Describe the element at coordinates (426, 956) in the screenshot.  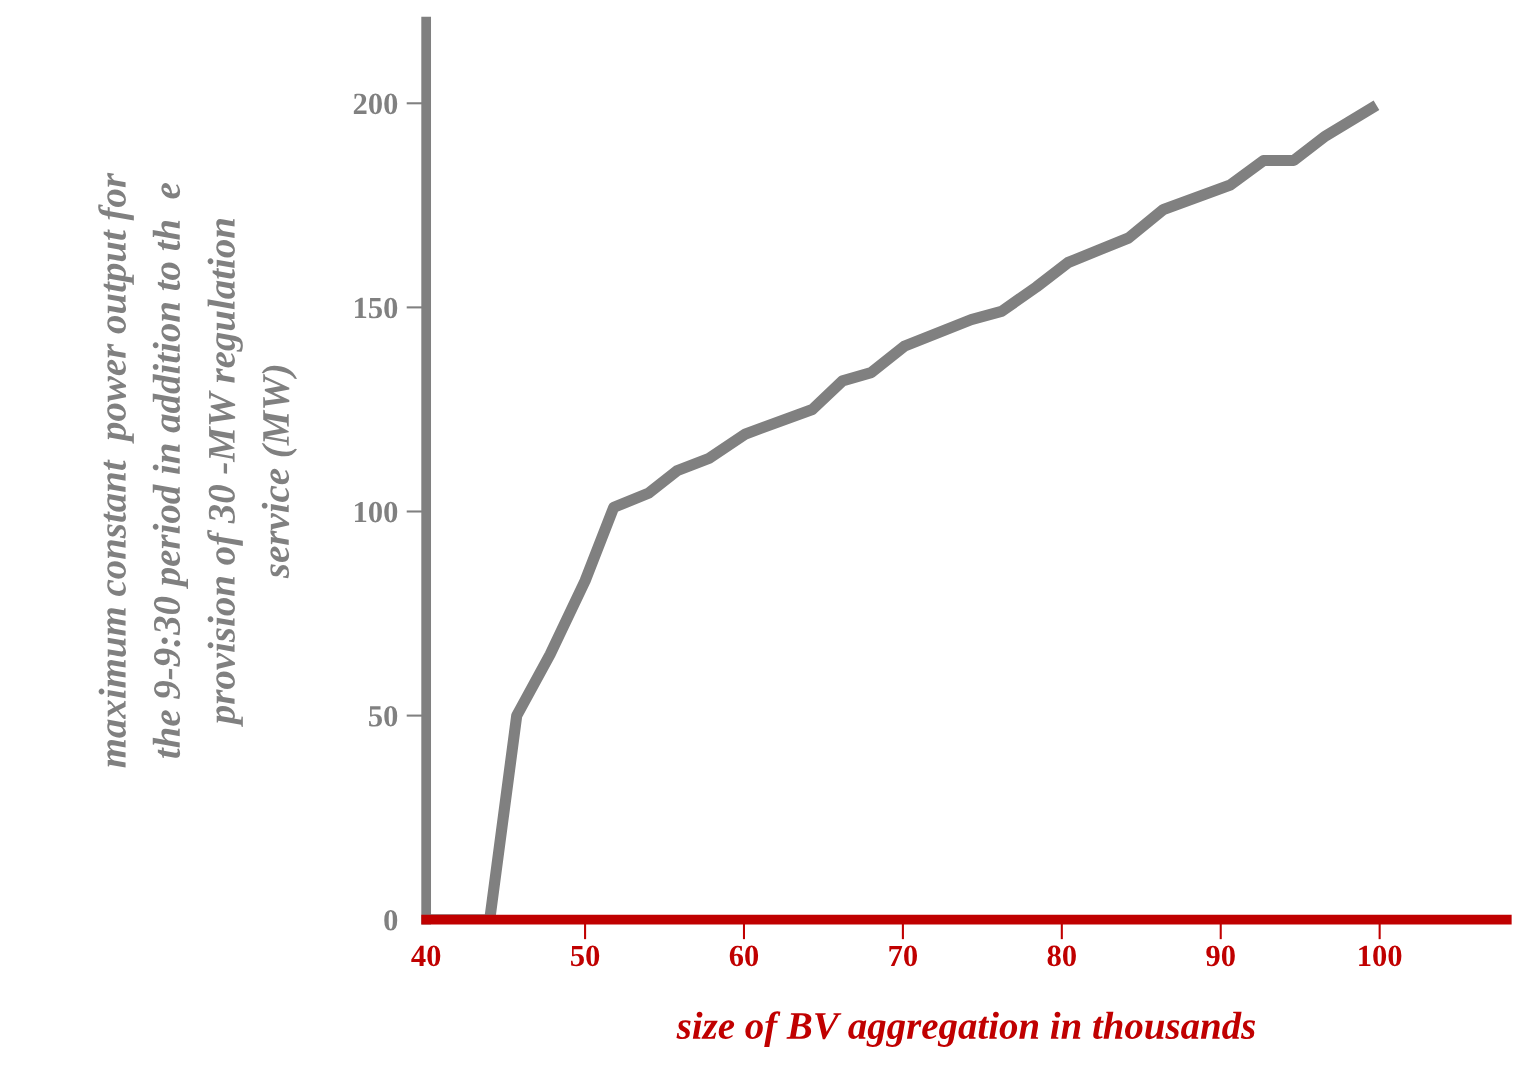
I see `x-tick-label: 40` at that location.